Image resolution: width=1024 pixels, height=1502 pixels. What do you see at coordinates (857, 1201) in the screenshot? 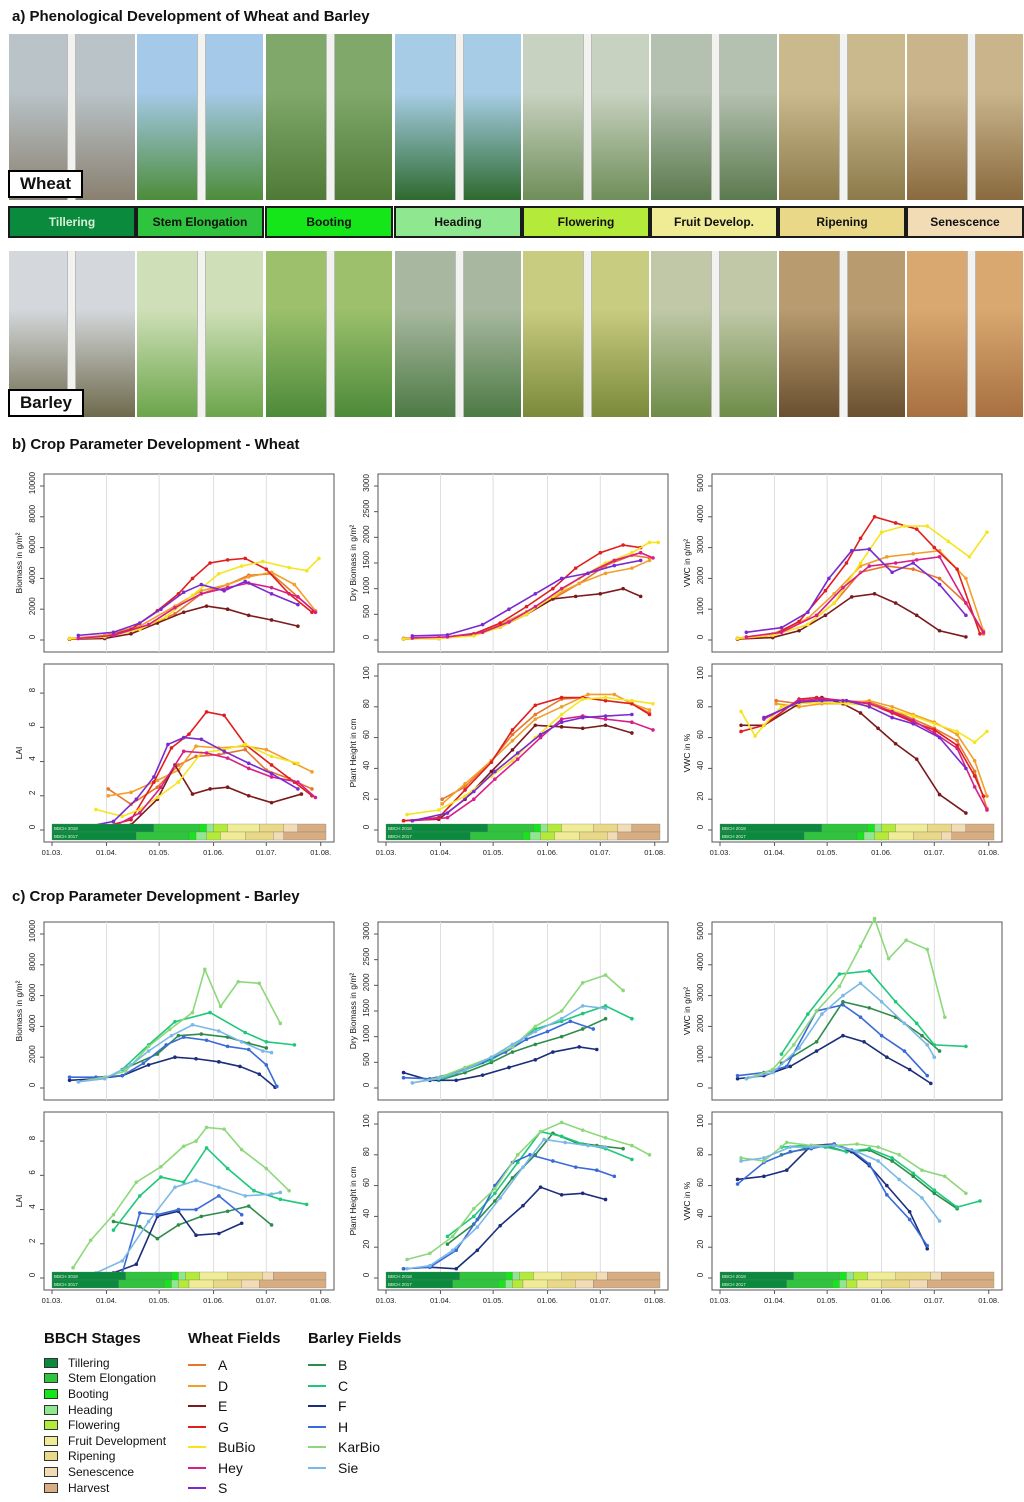
I see `plot-frame` at bounding box center [857, 1201].